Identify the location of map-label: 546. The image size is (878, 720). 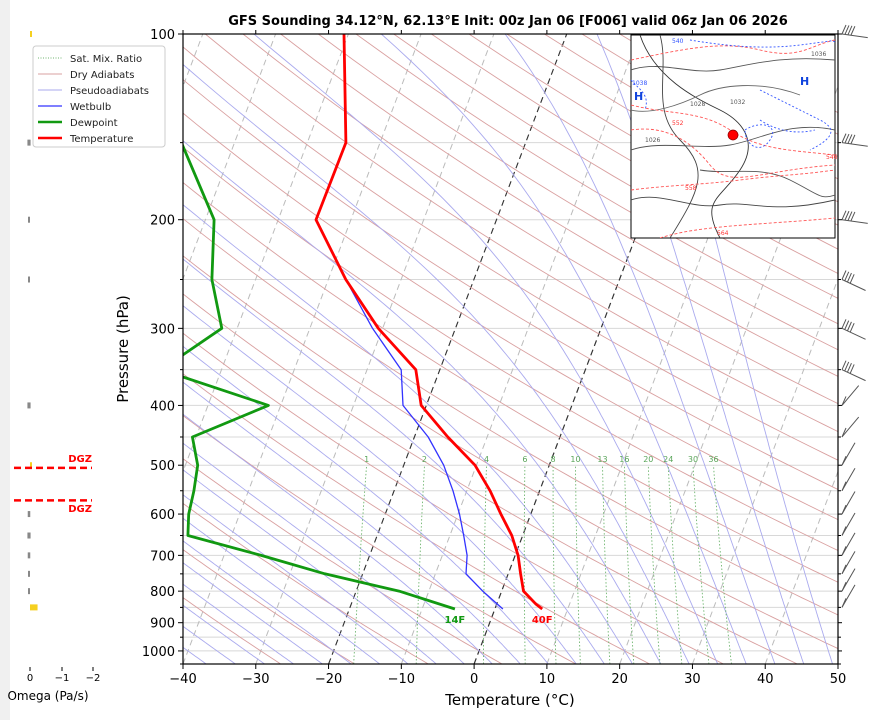
(832, 157).